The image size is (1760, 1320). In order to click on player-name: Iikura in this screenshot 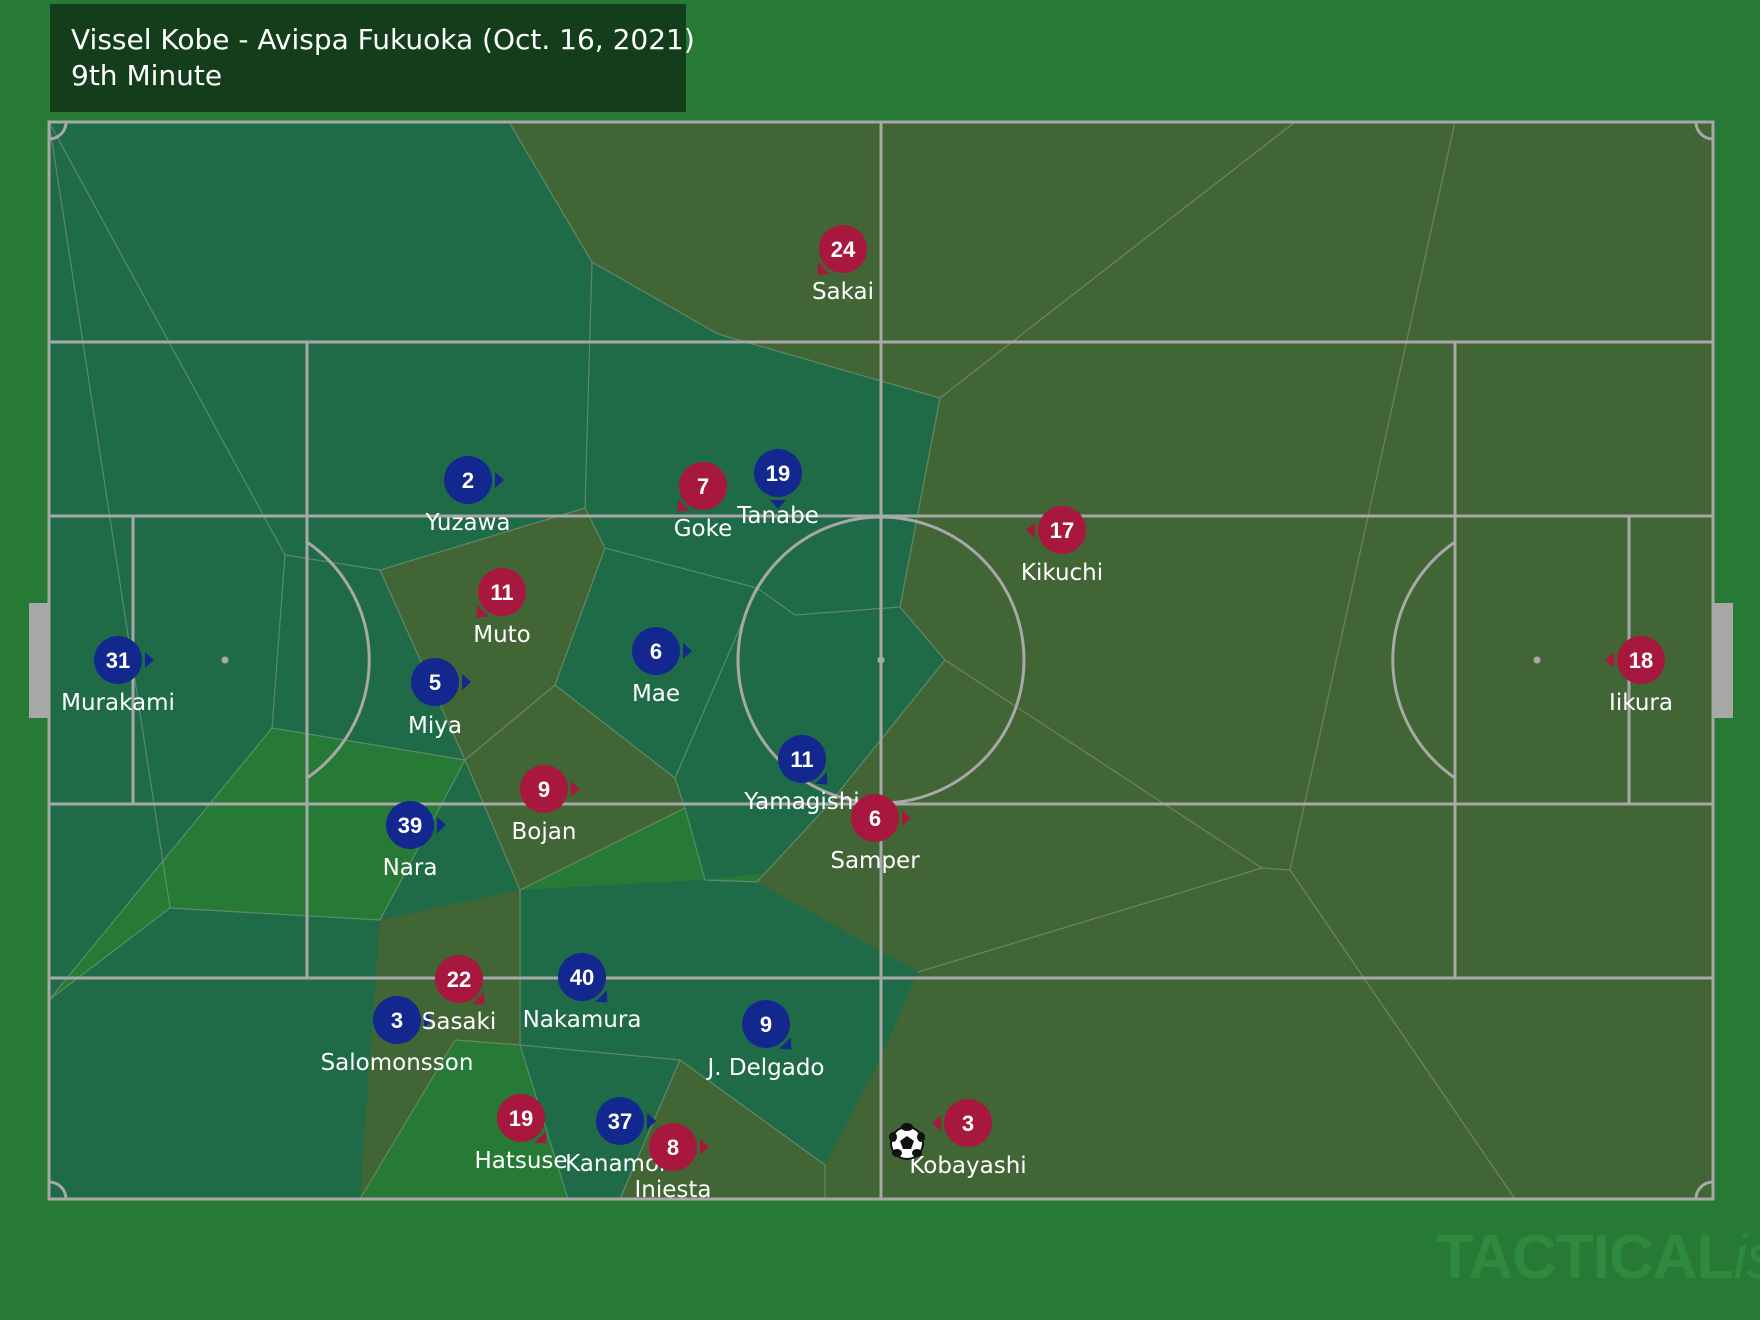, I will do `click(1641, 703)`.